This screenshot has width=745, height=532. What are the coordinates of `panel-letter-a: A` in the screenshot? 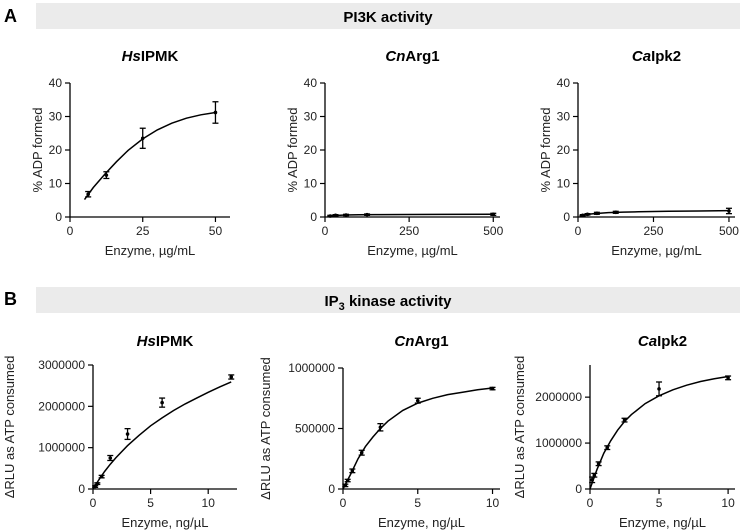 It's located at (10, 16).